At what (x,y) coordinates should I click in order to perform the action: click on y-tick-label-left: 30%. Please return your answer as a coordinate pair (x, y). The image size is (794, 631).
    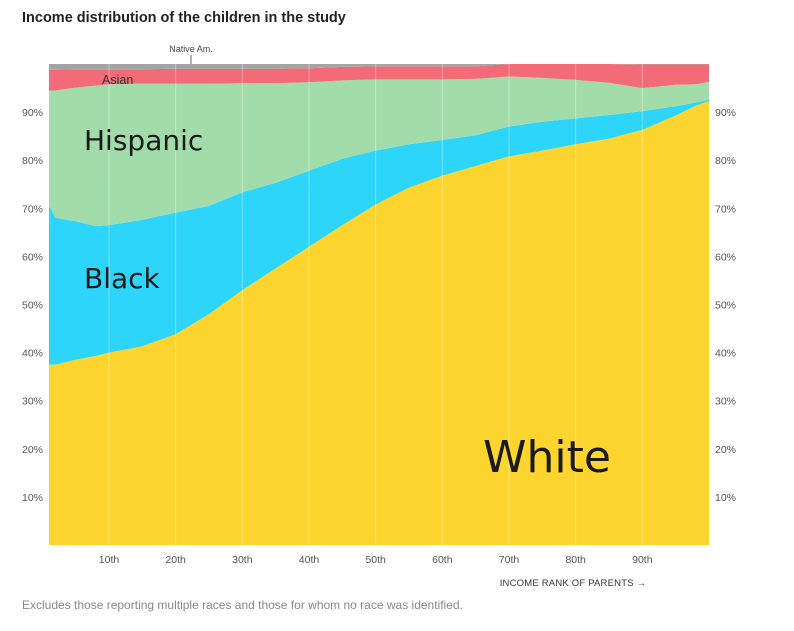
    Looking at the image, I should click on (32, 402).